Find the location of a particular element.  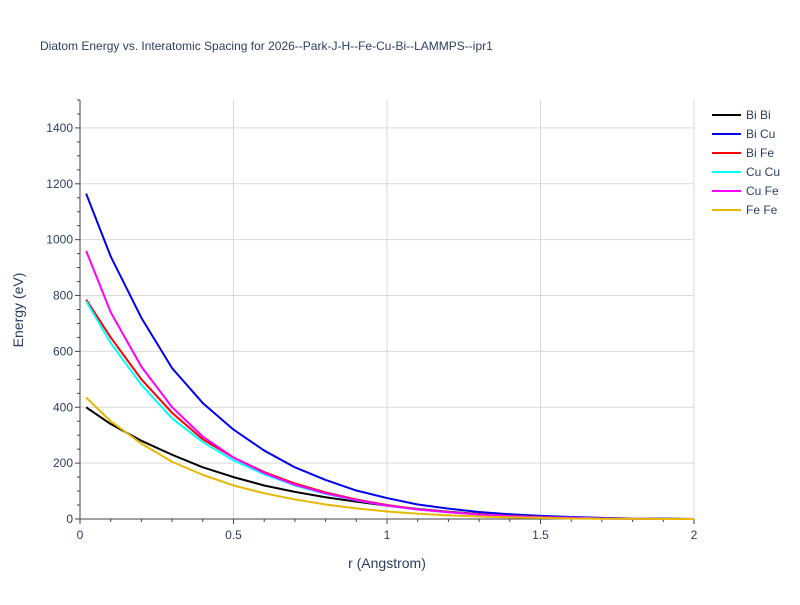

legend-label: Bi Cu is located at coordinates (760, 134).